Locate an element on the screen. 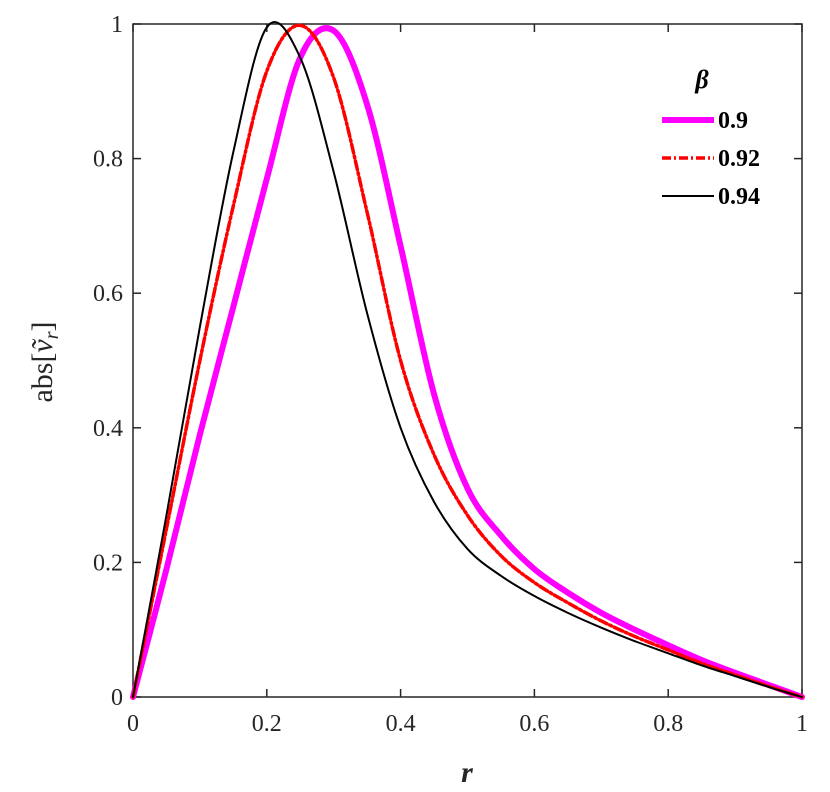 Image resolution: width=830 pixels, height=792 pixels. y-axis-label-subscript: r is located at coordinates (52, 335).